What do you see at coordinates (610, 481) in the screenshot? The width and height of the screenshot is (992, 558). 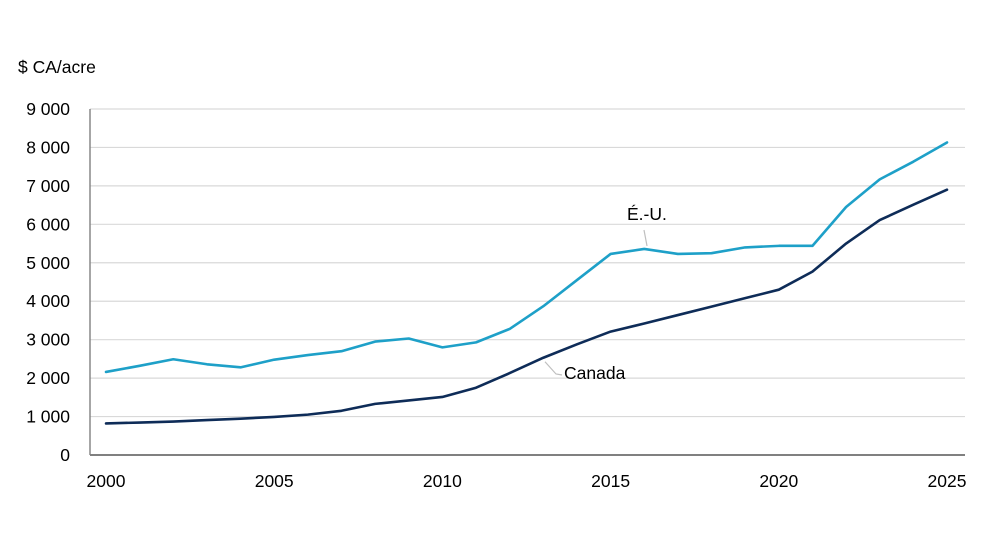 I see `x-tick-label: 2015` at bounding box center [610, 481].